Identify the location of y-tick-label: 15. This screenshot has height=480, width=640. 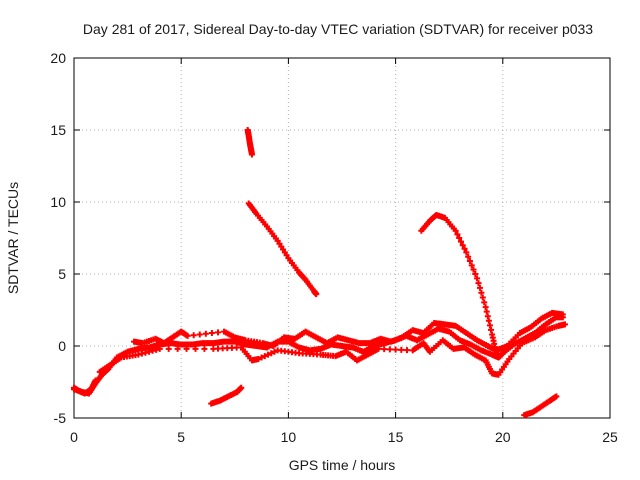
(58, 130).